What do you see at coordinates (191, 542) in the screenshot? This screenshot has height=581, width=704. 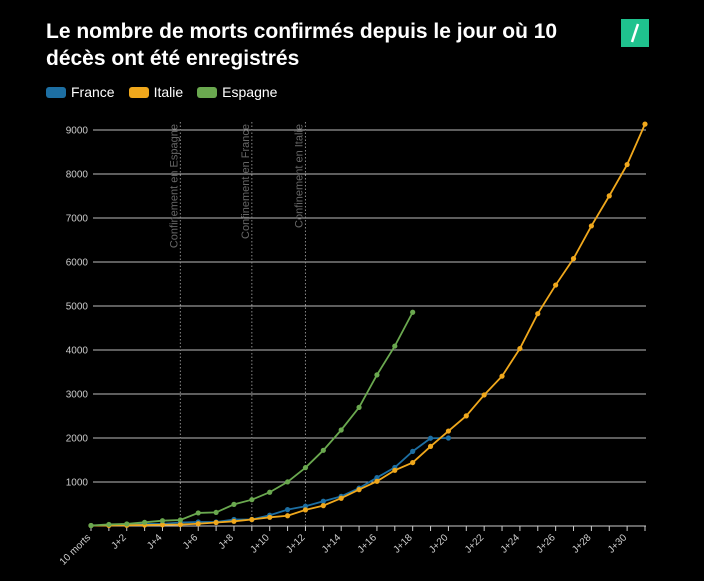 I see `x-tick-label: J+6` at bounding box center [191, 542].